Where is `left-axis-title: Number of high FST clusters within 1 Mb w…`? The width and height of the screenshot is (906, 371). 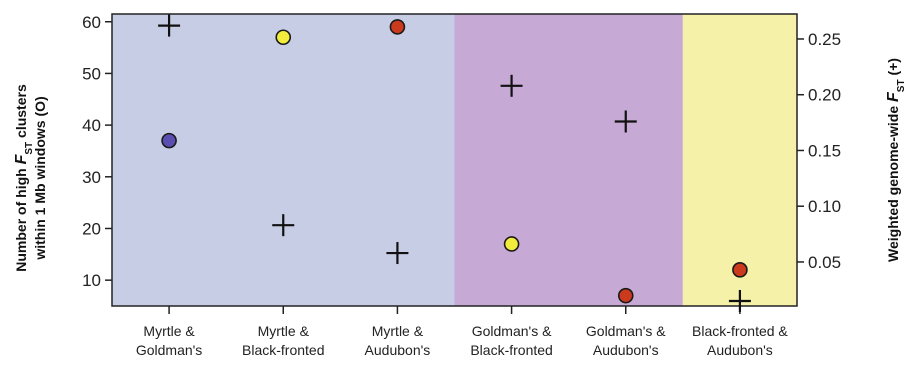 left-axis-title: Number of high FST clusters within 1 Mb w… is located at coordinates (30, 178).